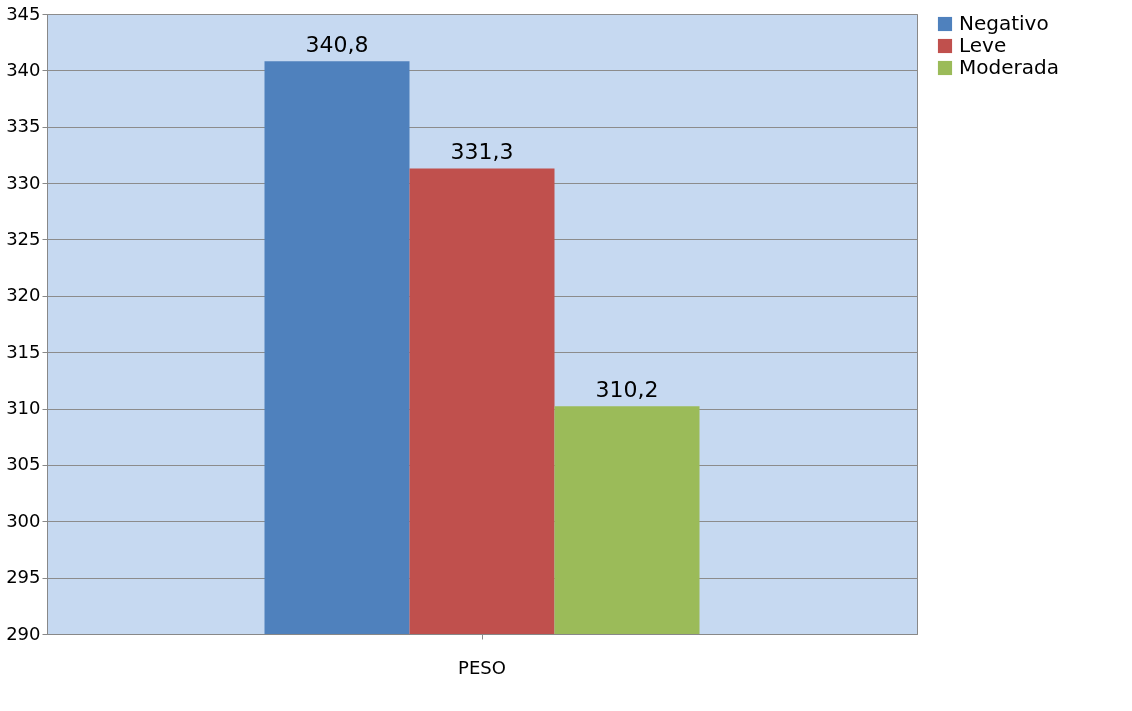 This screenshot has width=1132, height=711. I want to click on y-tick-label: 320, so click(23, 295).